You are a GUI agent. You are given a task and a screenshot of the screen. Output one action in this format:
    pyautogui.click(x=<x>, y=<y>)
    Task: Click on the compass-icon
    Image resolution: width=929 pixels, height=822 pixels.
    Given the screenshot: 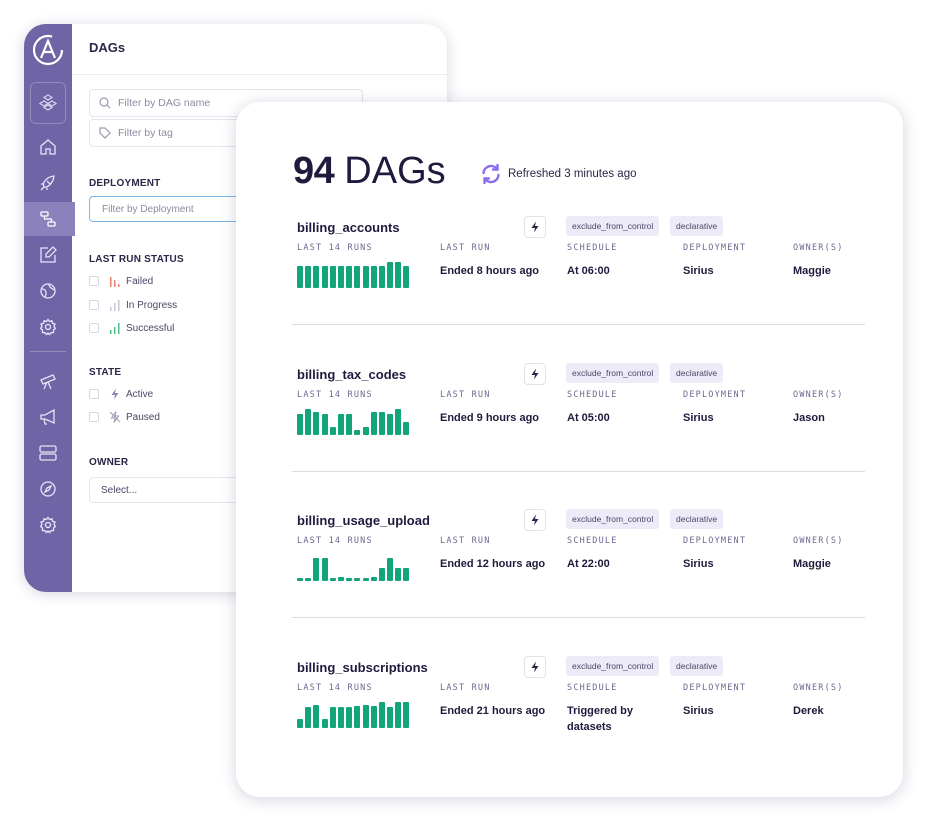 What is the action you would take?
    pyautogui.click(x=48, y=489)
    